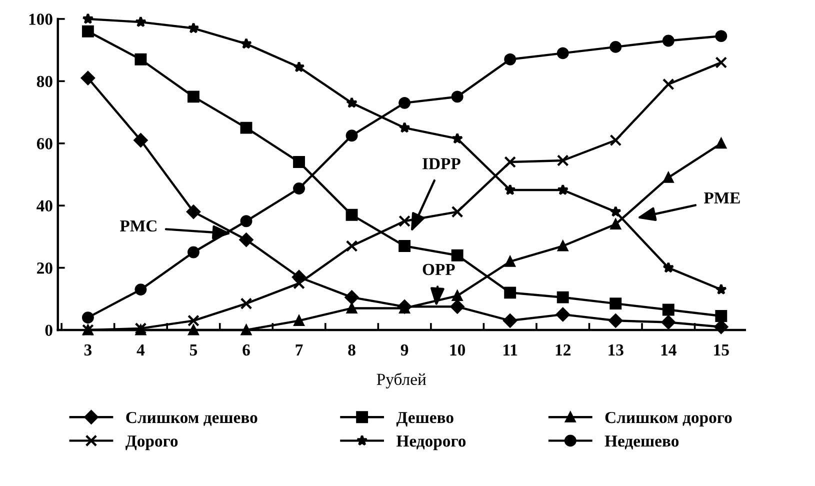 This screenshot has height=486, width=815. Describe the element at coordinates (299, 350) in the screenshot. I see `x-tick-label: 7` at that location.